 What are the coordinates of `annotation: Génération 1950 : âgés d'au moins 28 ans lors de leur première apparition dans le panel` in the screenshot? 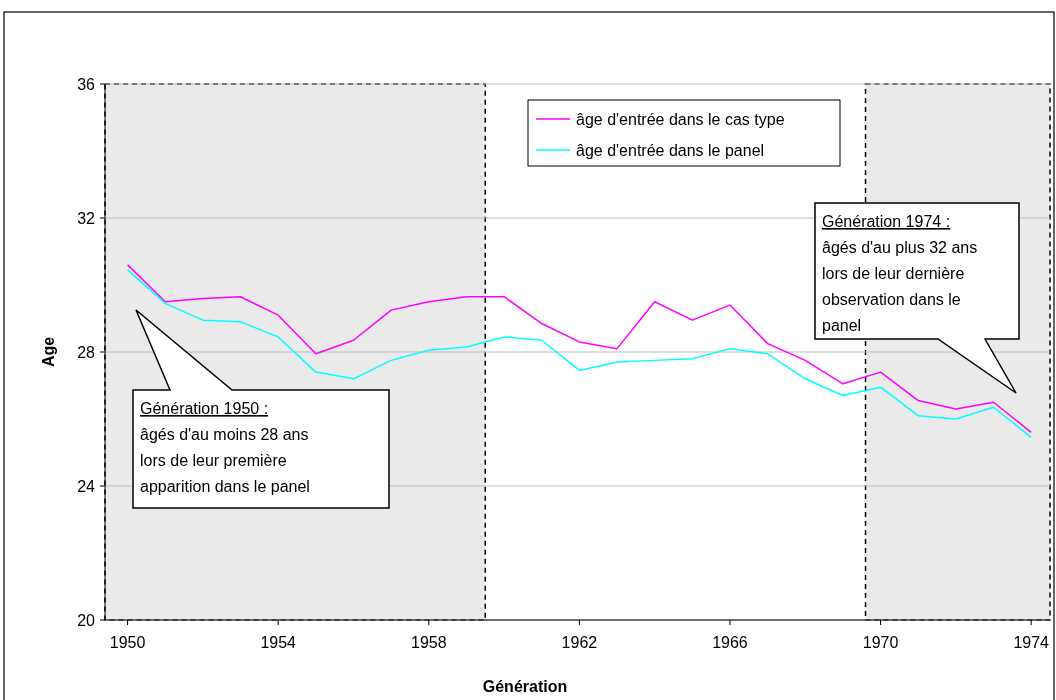 It's located at (225, 447).